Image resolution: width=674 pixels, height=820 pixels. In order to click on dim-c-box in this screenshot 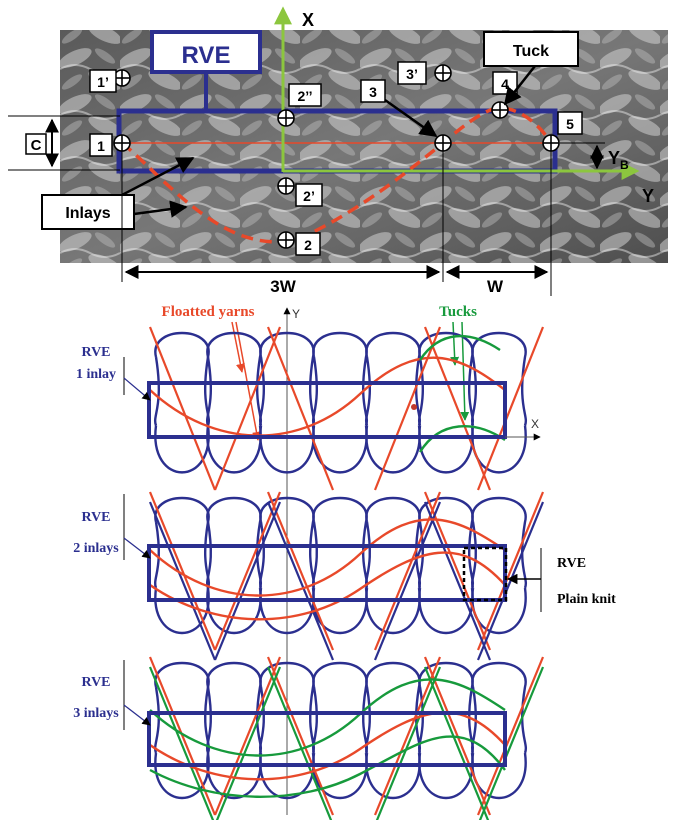, I will do `click(36, 144)`.